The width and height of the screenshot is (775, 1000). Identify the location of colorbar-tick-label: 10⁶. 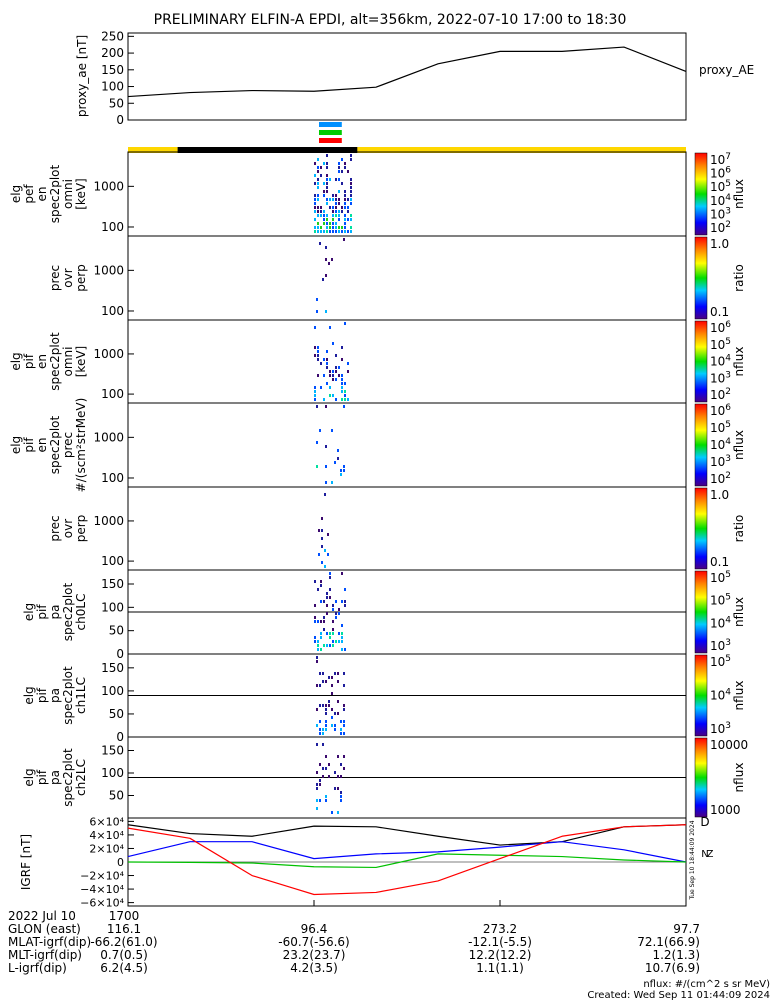
(720, 410).